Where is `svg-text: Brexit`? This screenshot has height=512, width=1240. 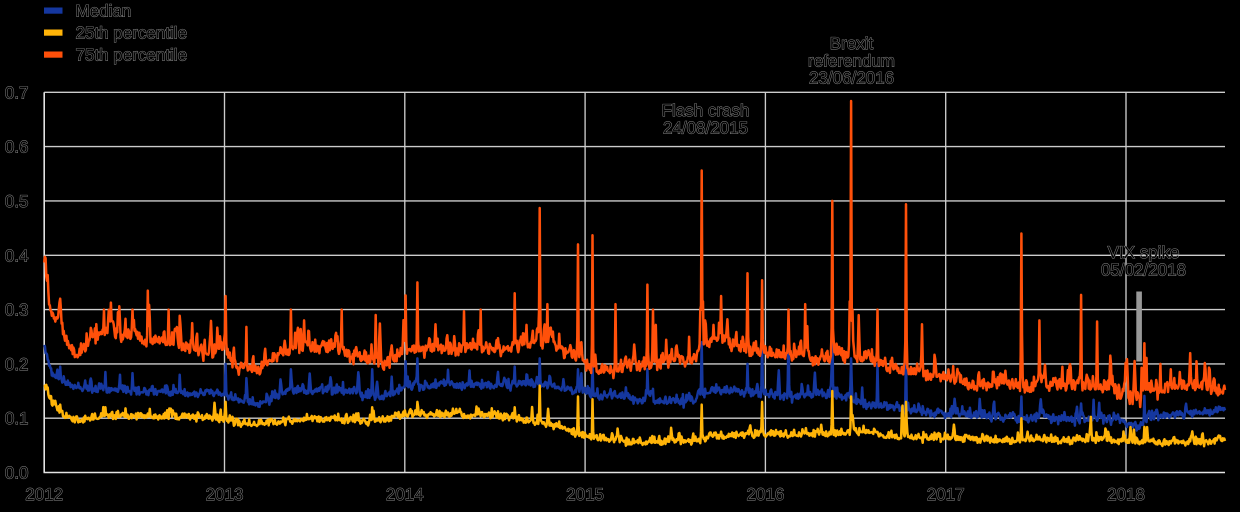 svg-text: Brexit is located at coordinates (852, 43).